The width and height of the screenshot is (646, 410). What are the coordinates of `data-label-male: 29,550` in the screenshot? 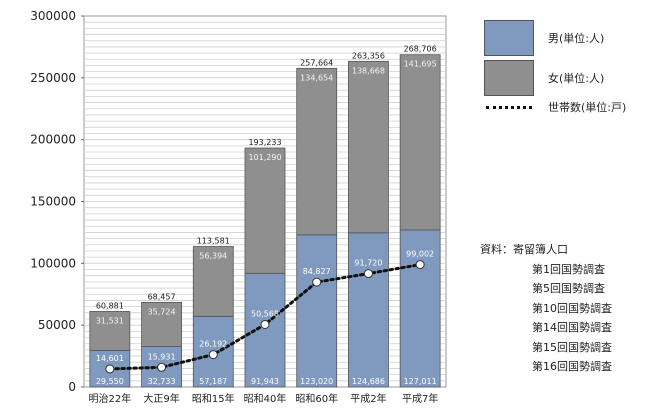 It's located at (110, 381).